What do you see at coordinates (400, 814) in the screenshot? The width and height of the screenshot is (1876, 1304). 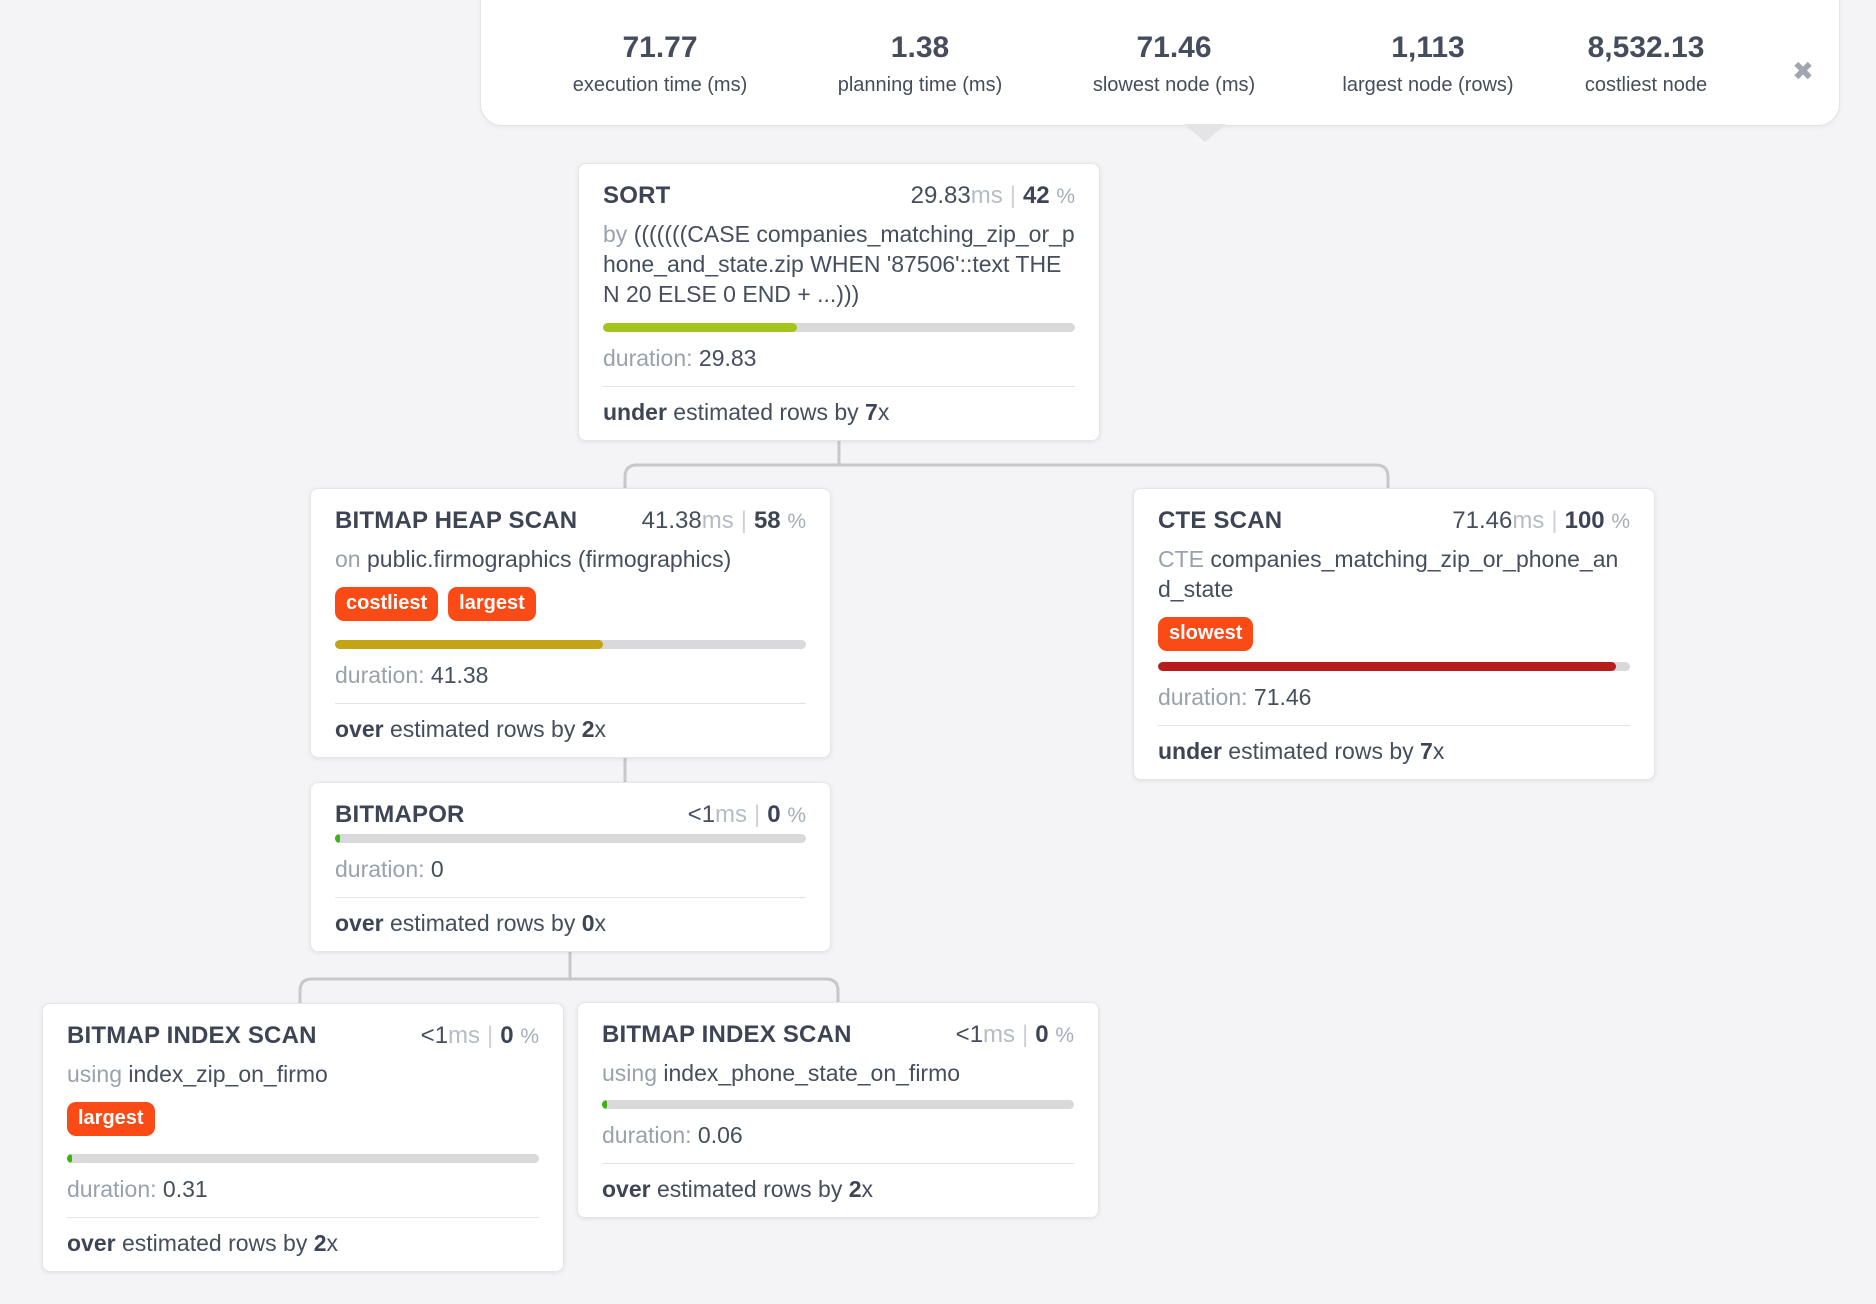 I see `node-type-label: BITMAPOR` at bounding box center [400, 814].